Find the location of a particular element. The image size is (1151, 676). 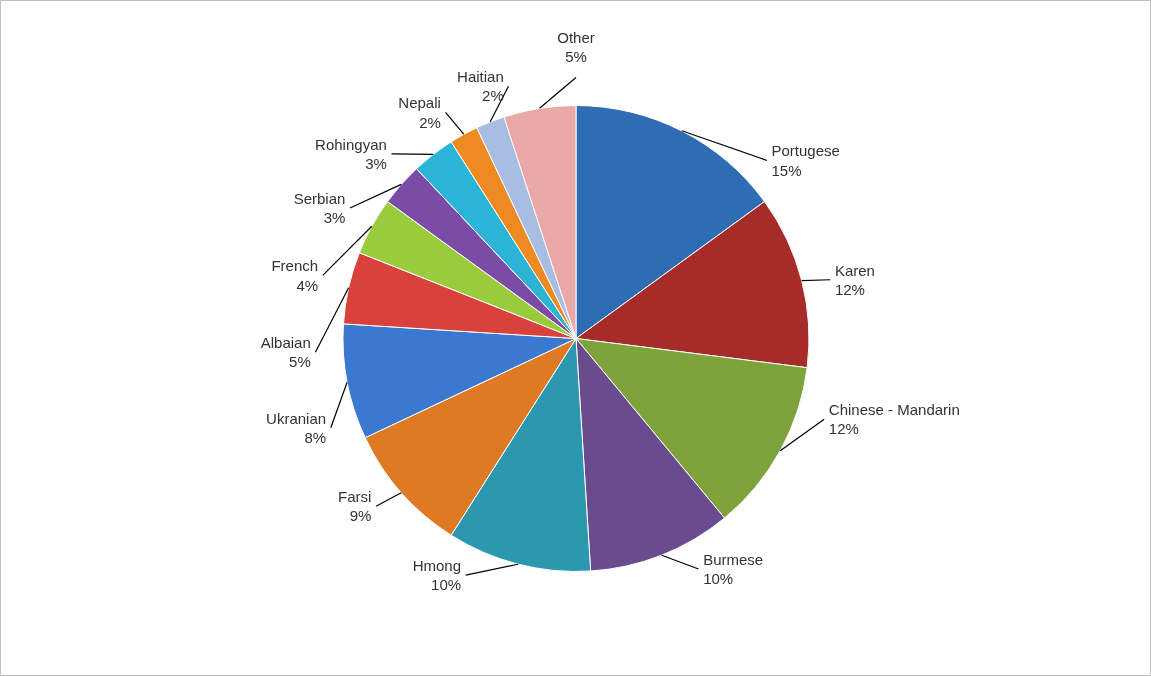

slice-label: Ukranian is located at coordinates (296, 418).